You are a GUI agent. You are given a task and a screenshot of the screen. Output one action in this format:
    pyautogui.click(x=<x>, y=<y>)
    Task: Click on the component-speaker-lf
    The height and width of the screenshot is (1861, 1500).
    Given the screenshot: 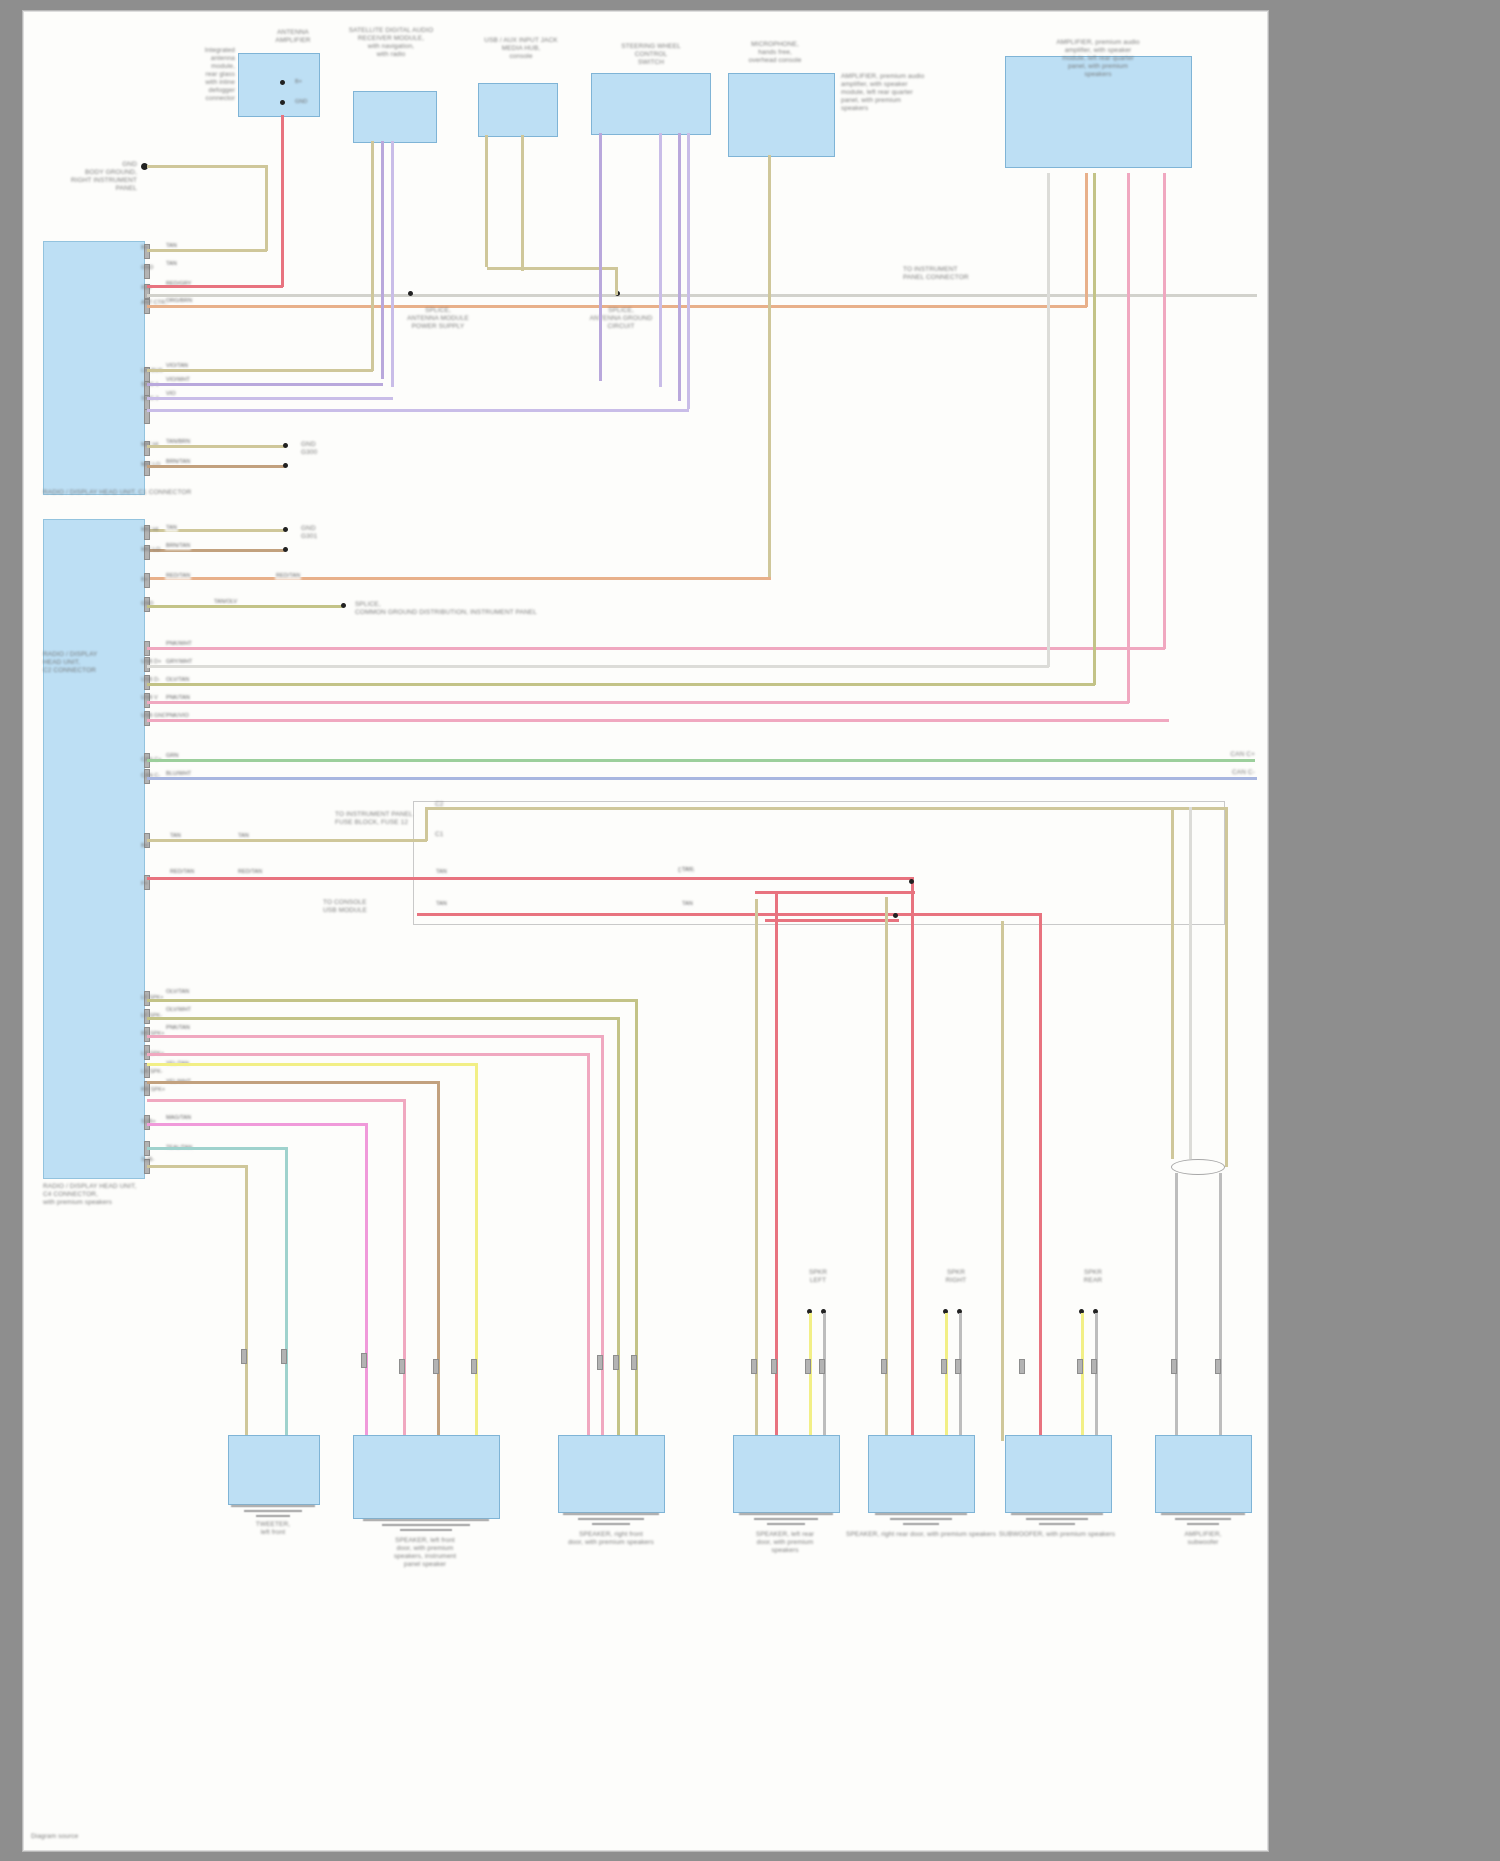 What is the action you would take?
    pyautogui.click(x=426, y=1477)
    